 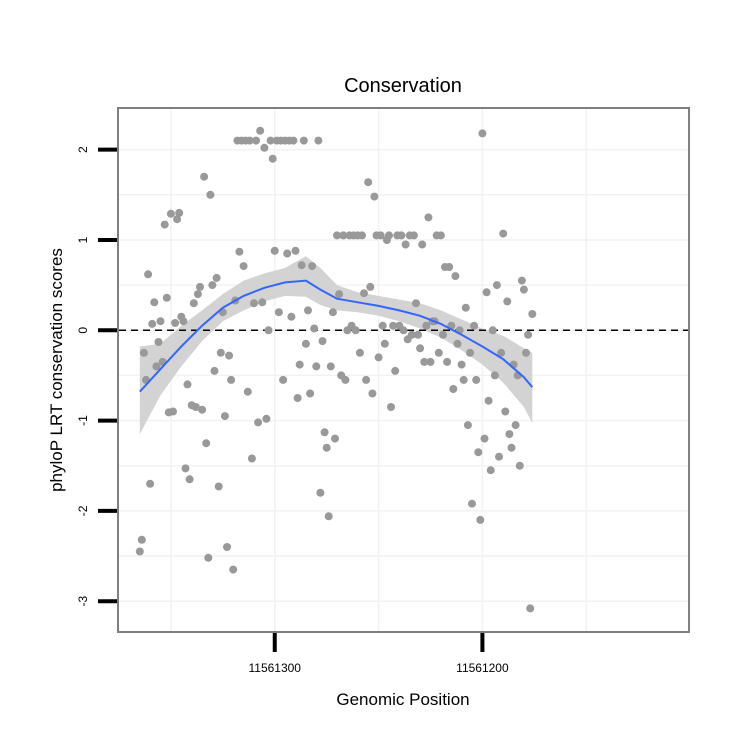 I want to click on chart-title: Conservation, so click(x=403, y=86).